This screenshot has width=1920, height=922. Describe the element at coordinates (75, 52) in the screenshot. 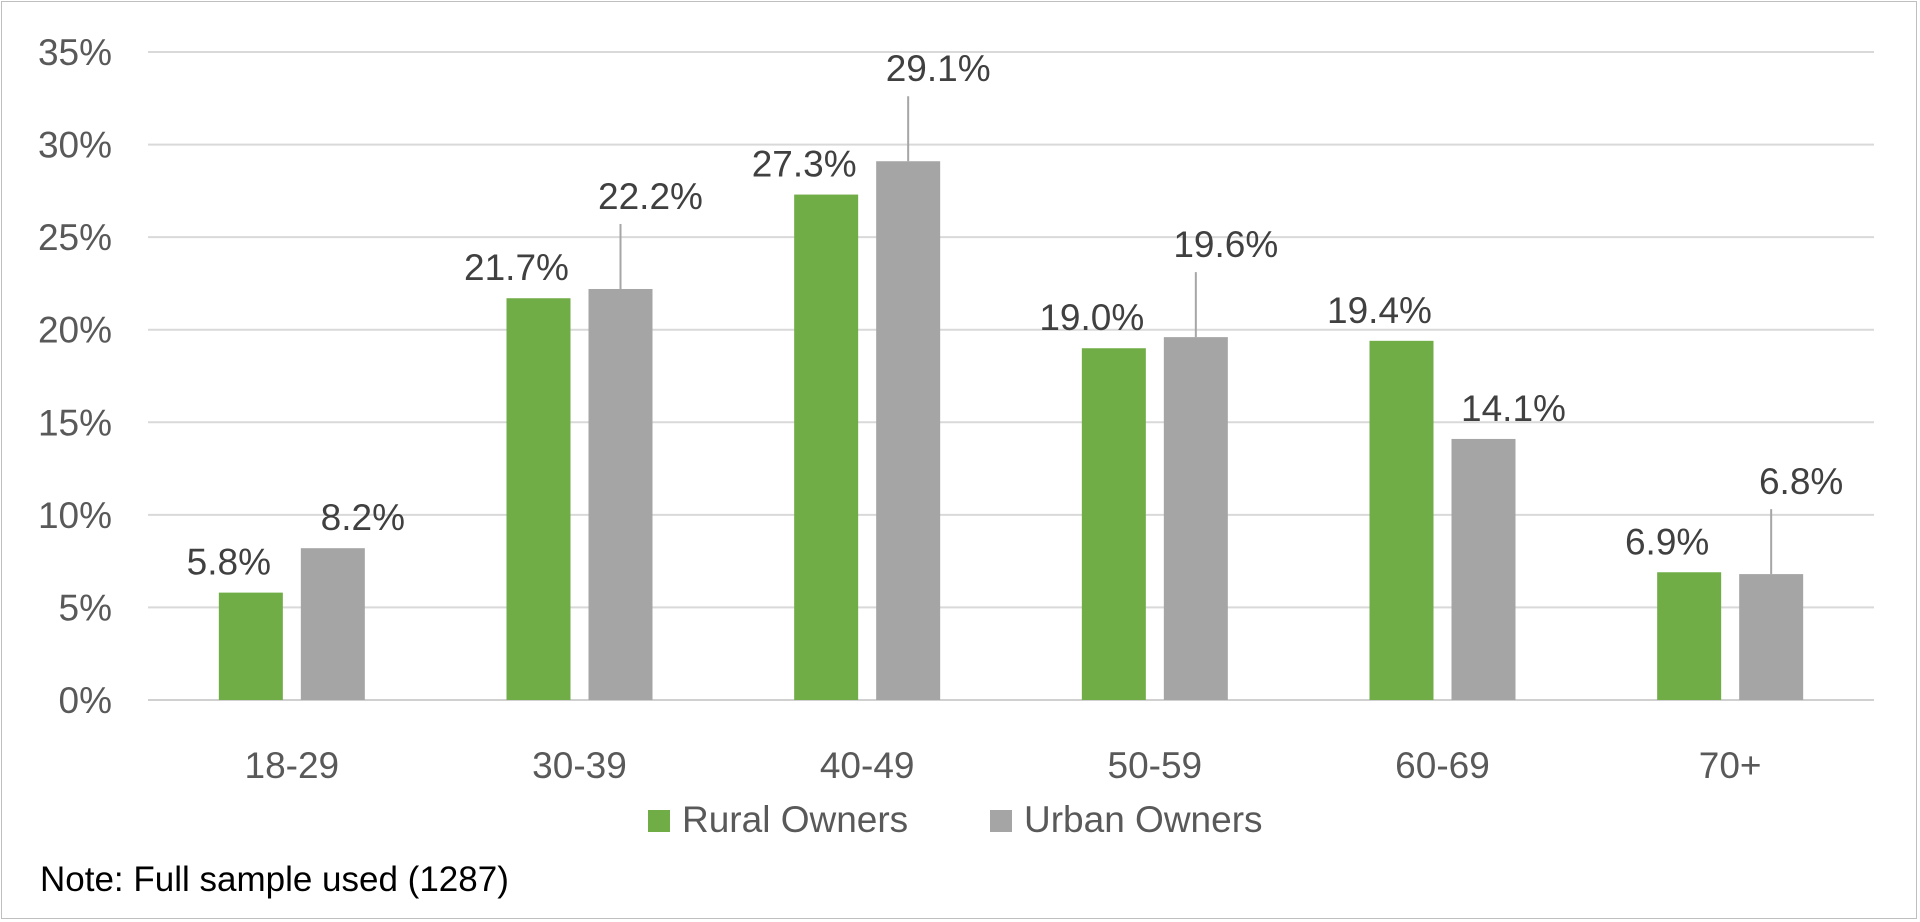

I see `y-tick-label: 35%` at that location.